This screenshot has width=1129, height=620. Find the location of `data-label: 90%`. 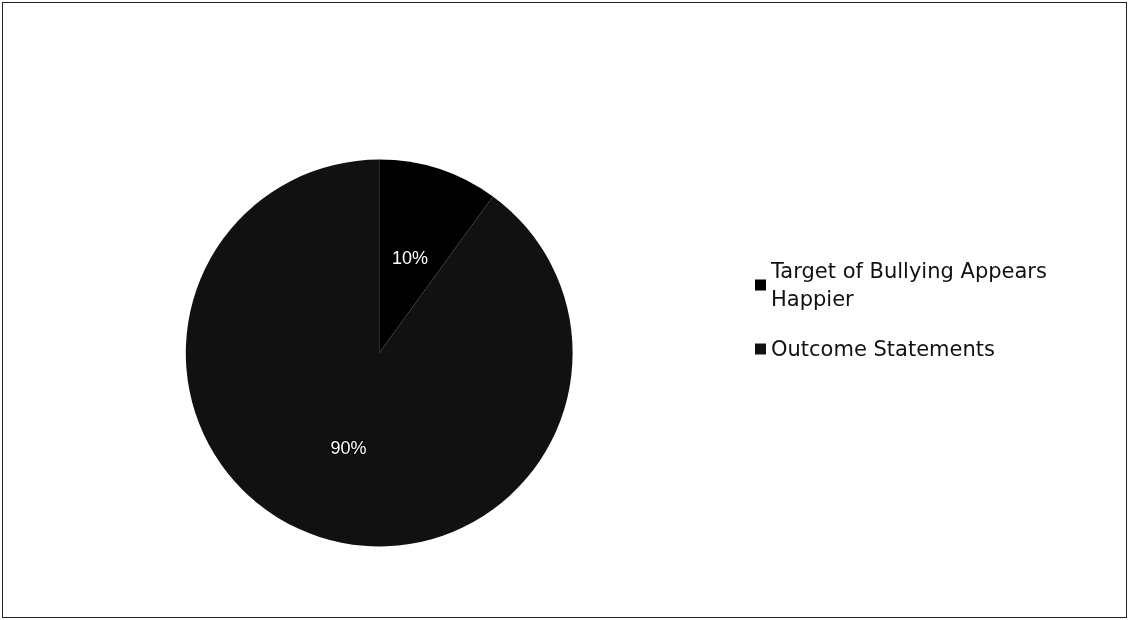

data-label: 90% is located at coordinates (348, 447).